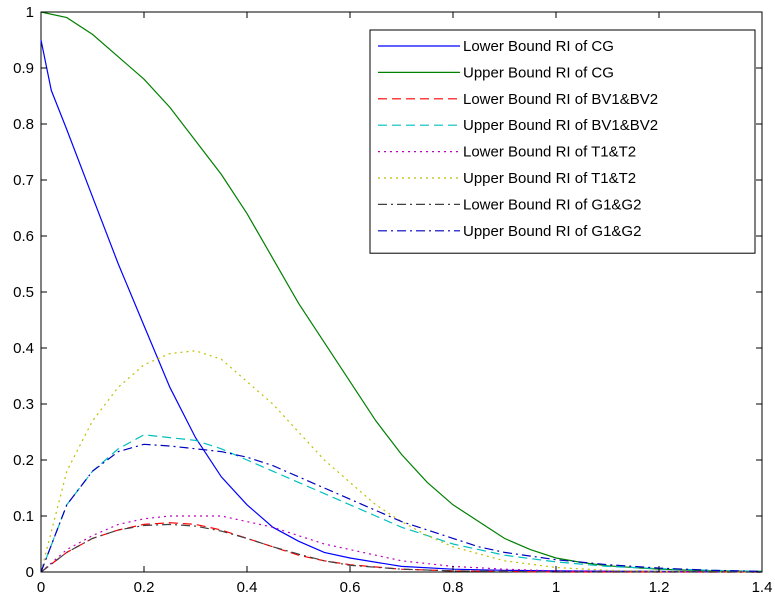  Describe the element at coordinates (538, 46) in the screenshot. I see `legend-label: Lower Bound RI of CG` at that location.